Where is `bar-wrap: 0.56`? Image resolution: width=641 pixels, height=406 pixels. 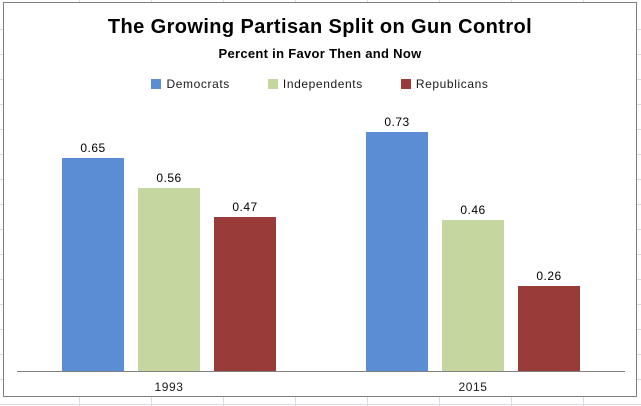 bar-wrap: 0.56 is located at coordinates (169, 240).